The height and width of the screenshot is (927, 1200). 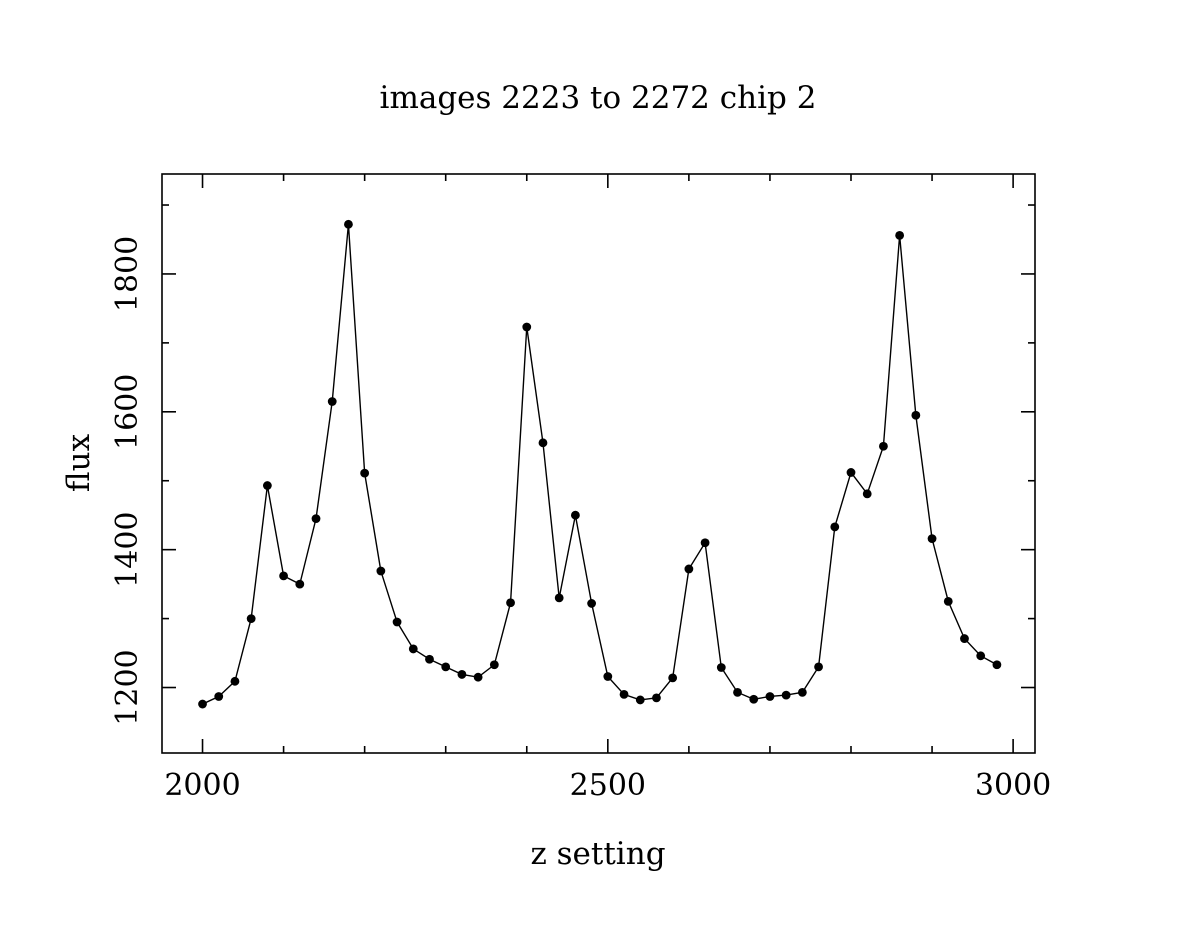 I want to click on x-axis-tick-labels: 2000 2500 3000, so click(x=607, y=785).